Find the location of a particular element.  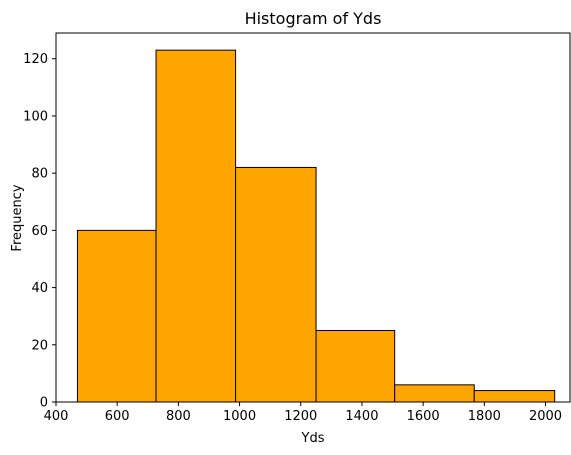

x-tick-label: 2000 is located at coordinates (545, 416).